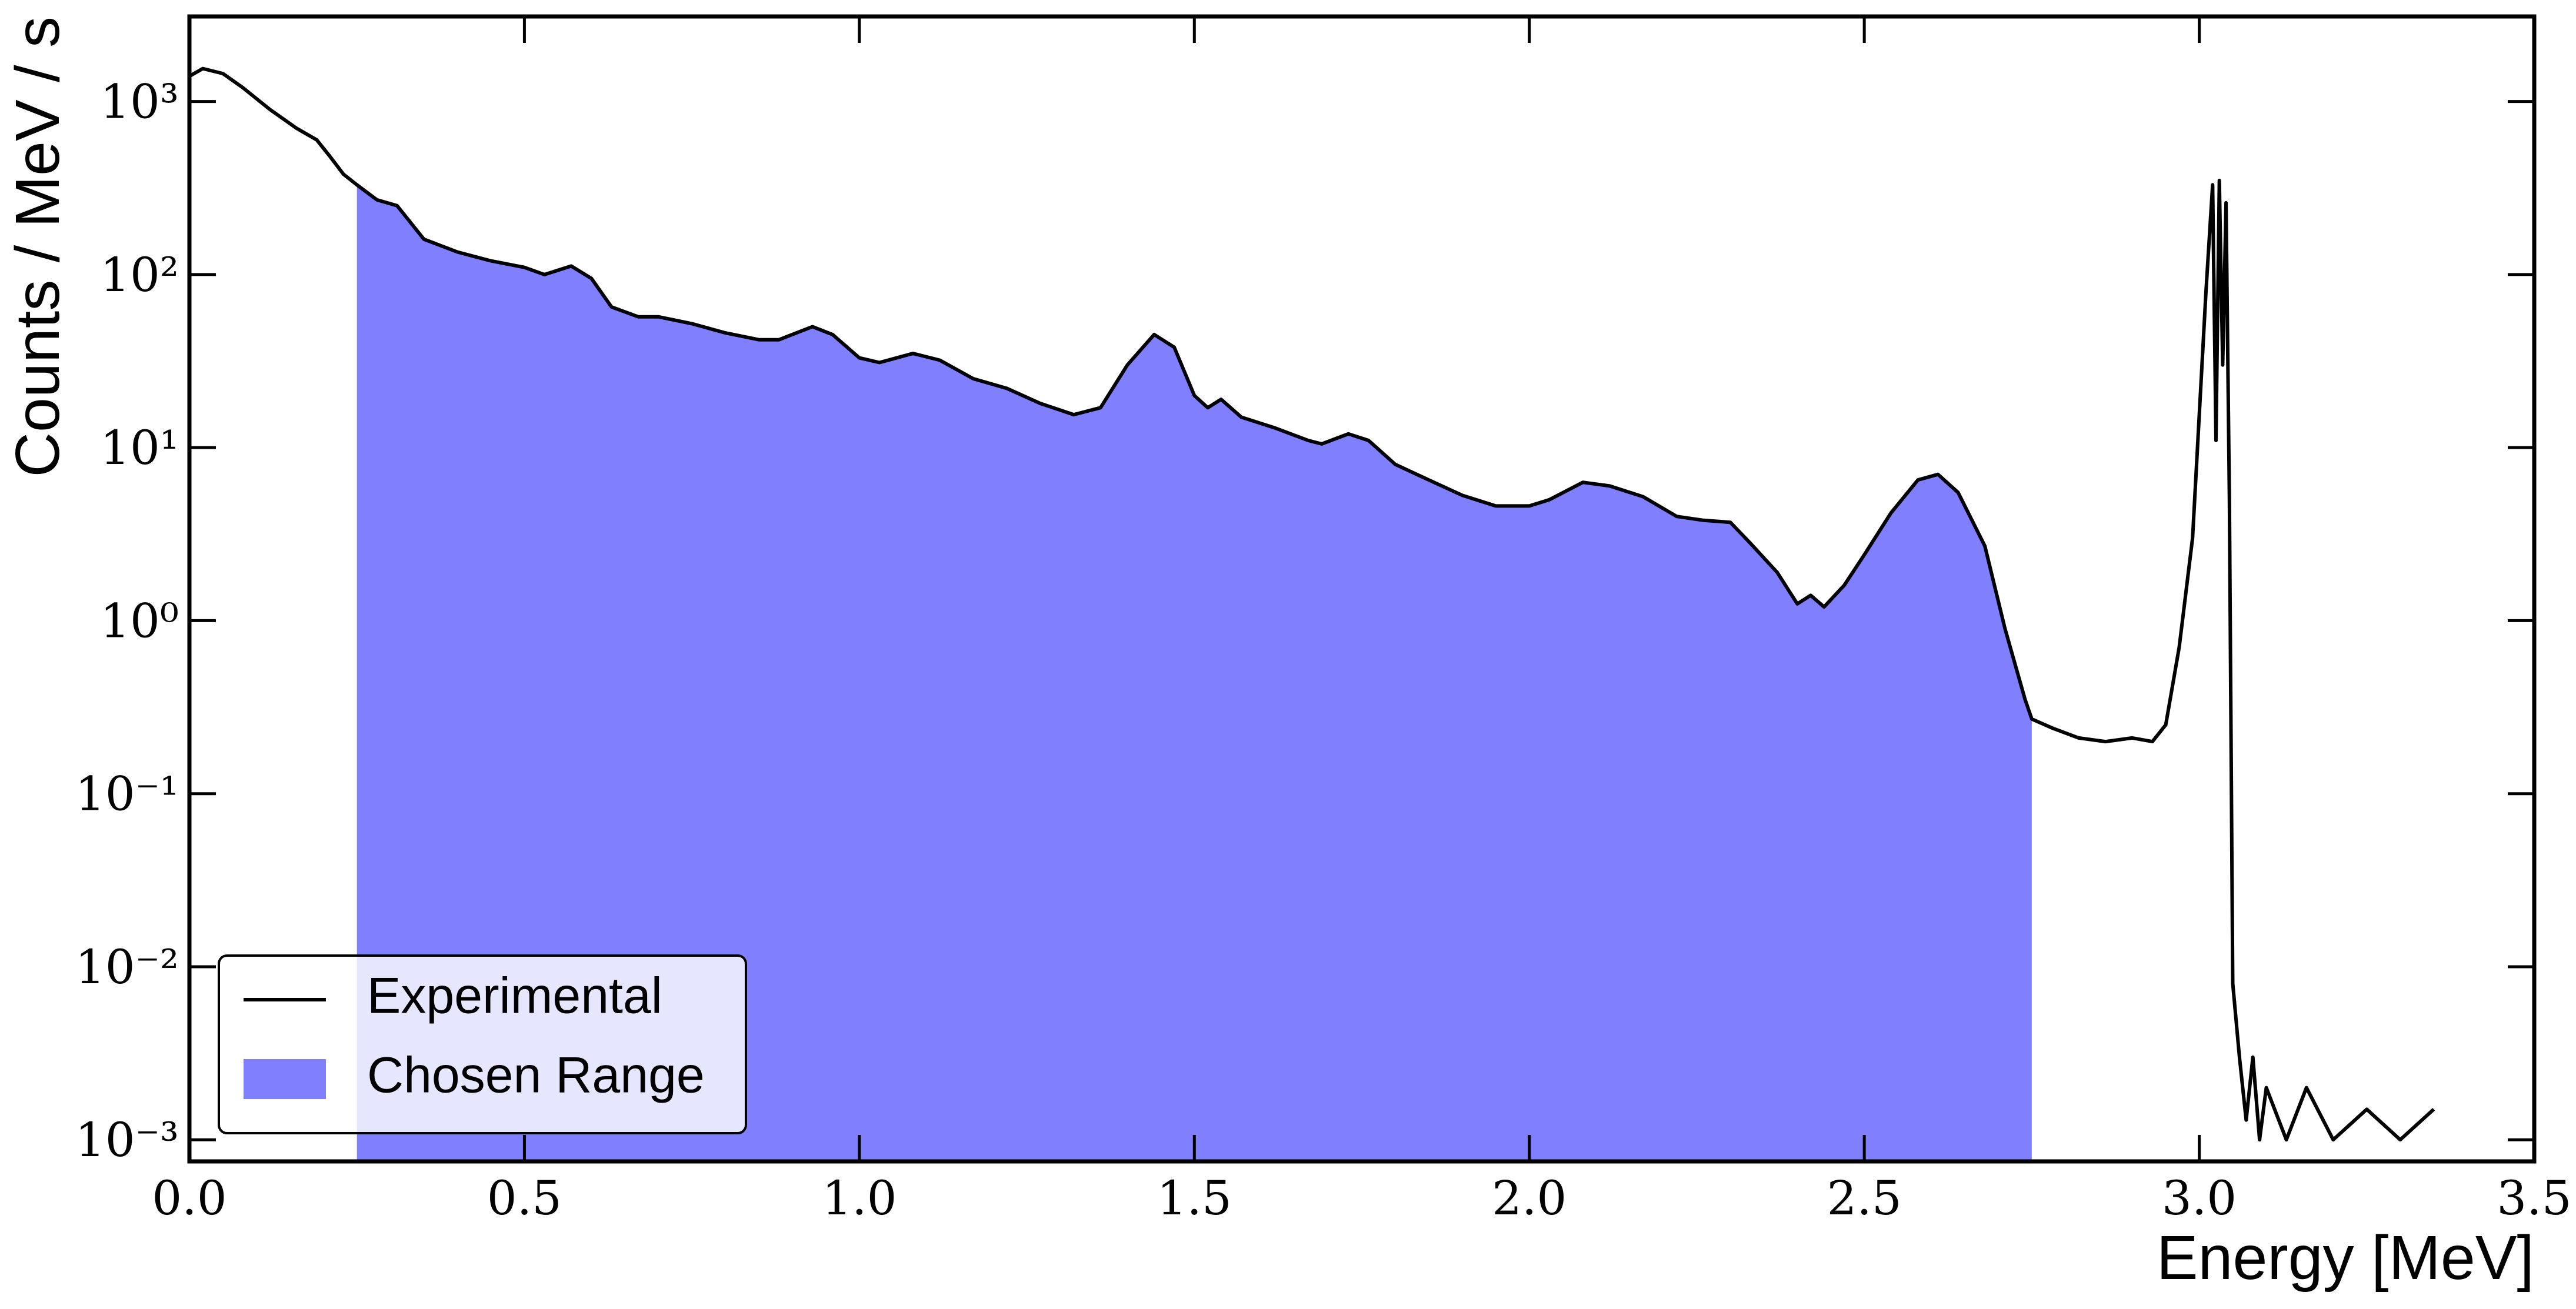 This screenshot has height=1309, width=2576. I want to click on legend-box, so click(483, 1044).